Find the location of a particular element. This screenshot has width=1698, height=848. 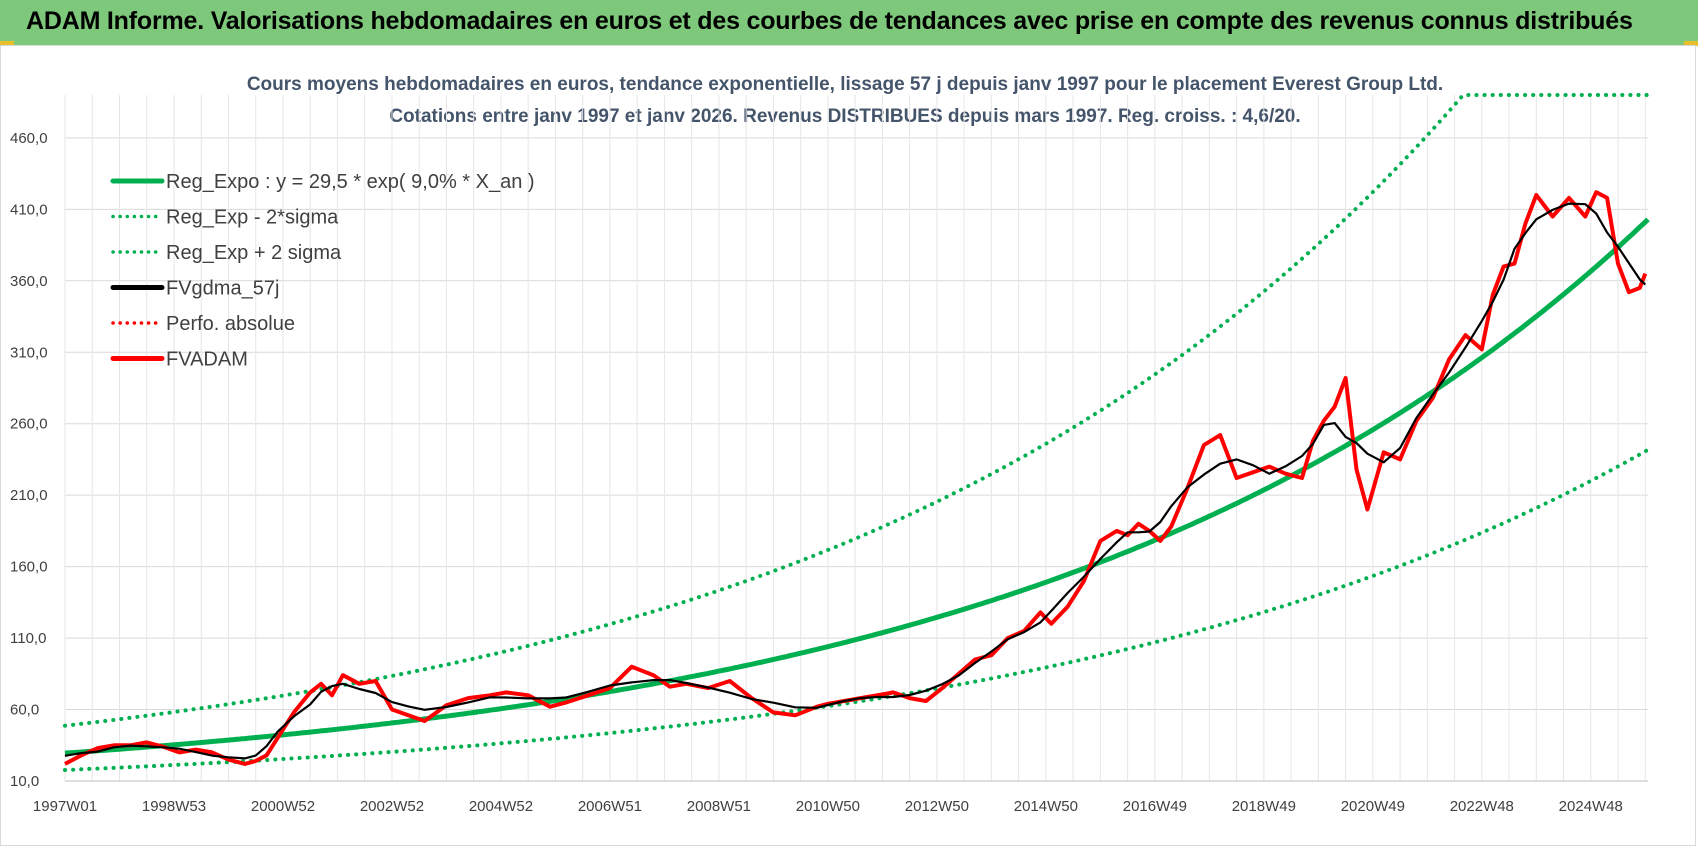

y-tick-label: 310,0 is located at coordinates (29, 352).